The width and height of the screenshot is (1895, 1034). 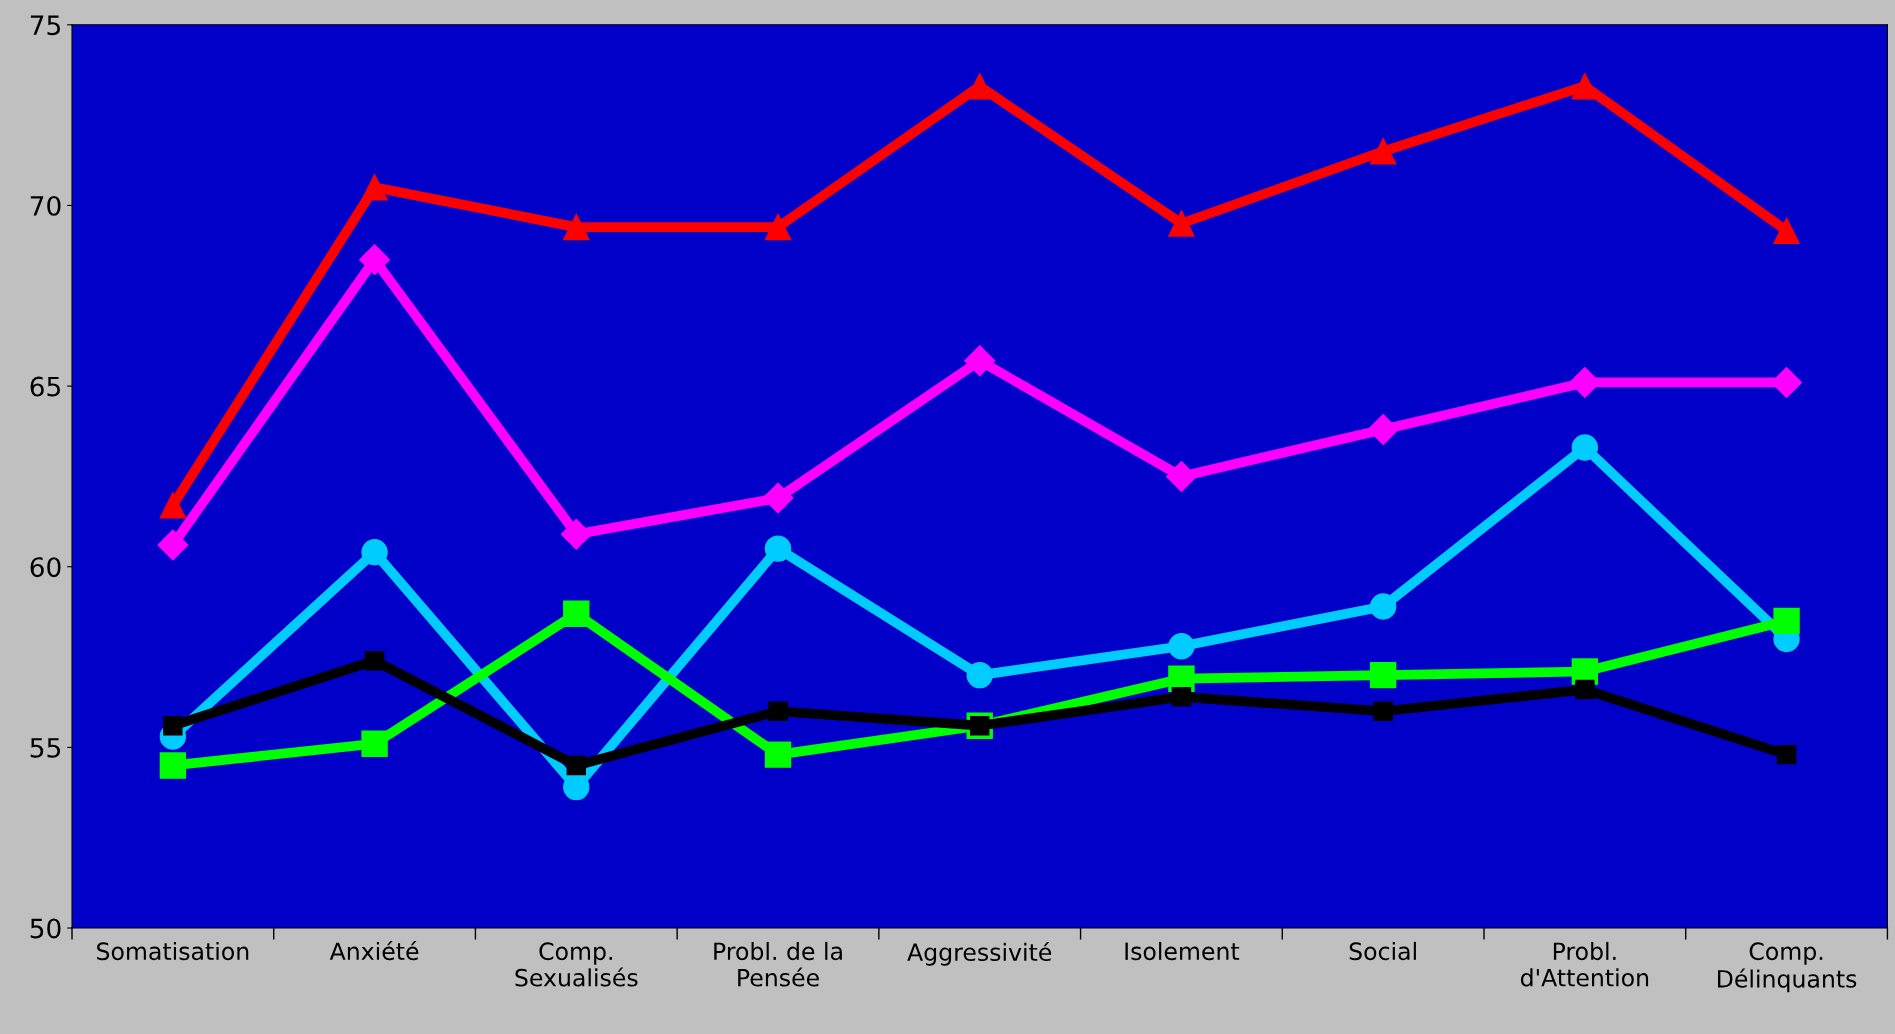 What do you see at coordinates (173, 951) in the screenshot?
I see `x-tick-label: Somatisation` at bounding box center [173, 951].